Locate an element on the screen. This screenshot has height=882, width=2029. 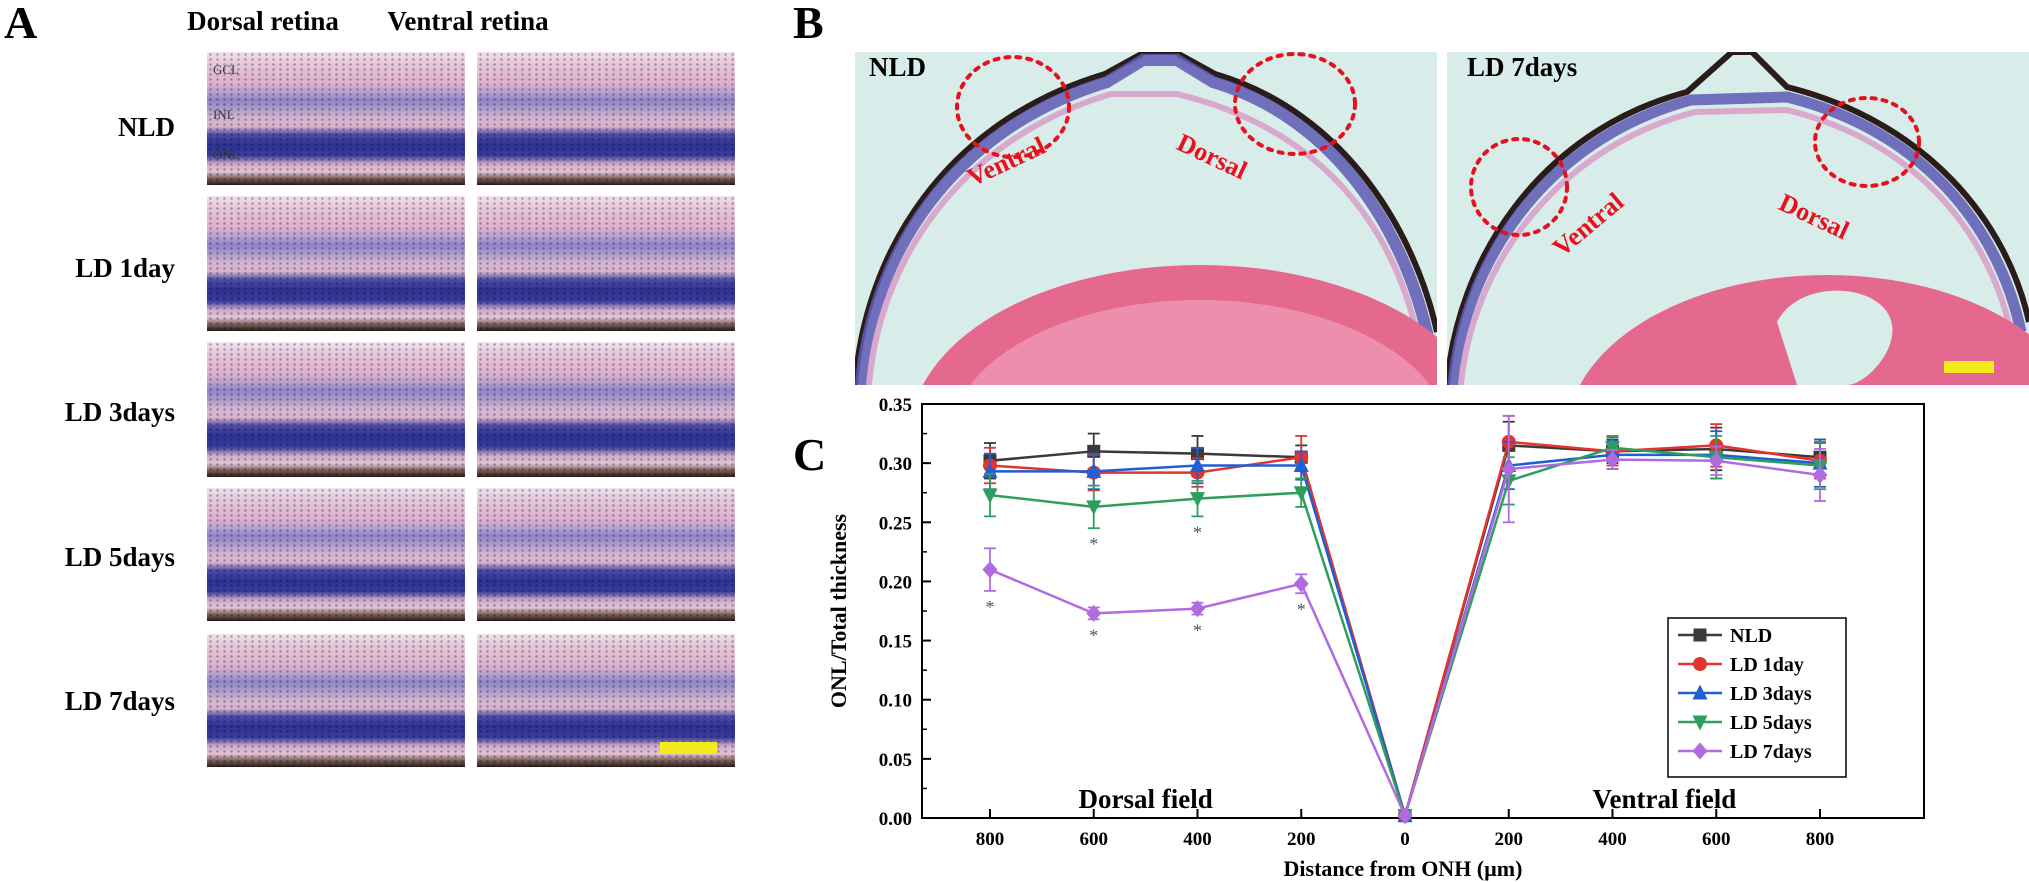
micrograph-ld-1day-ventral is located at coordinates (606, 263).